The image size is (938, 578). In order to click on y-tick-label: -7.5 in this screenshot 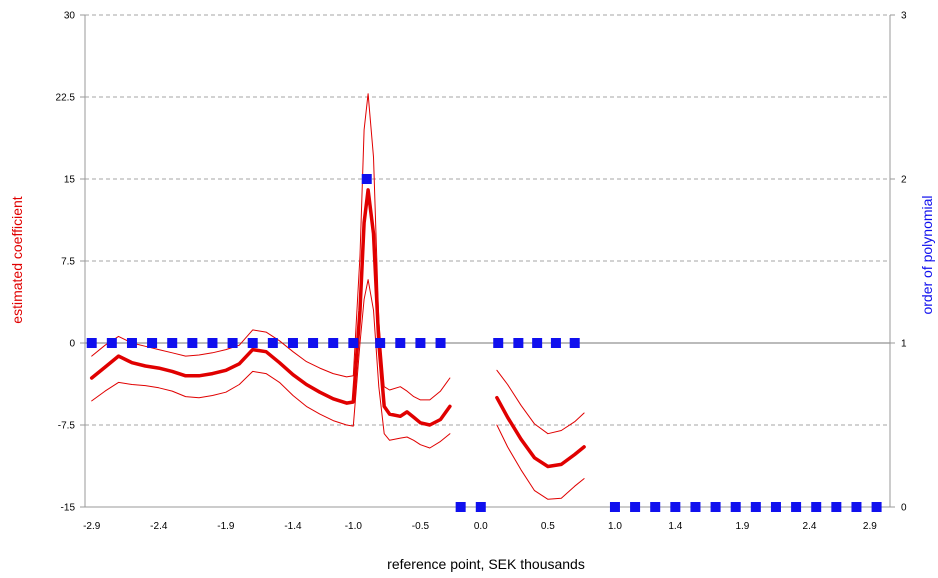, I will do `click(67, 426)`.